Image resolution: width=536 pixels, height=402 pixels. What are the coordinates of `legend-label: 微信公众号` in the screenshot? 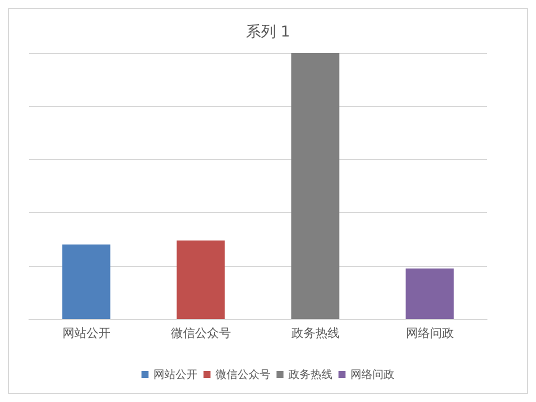 It's located at (243, 374).